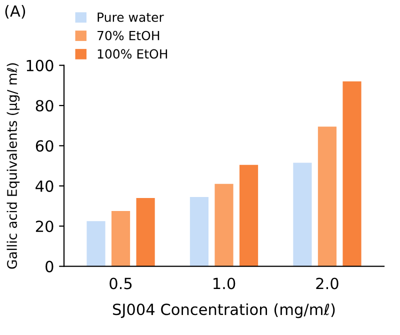 The image size is (400, 335). What do you see at coordinates (45, 186) in the screenshot?
I see `y-tick-label: 40` at bounding box center [45, 186].